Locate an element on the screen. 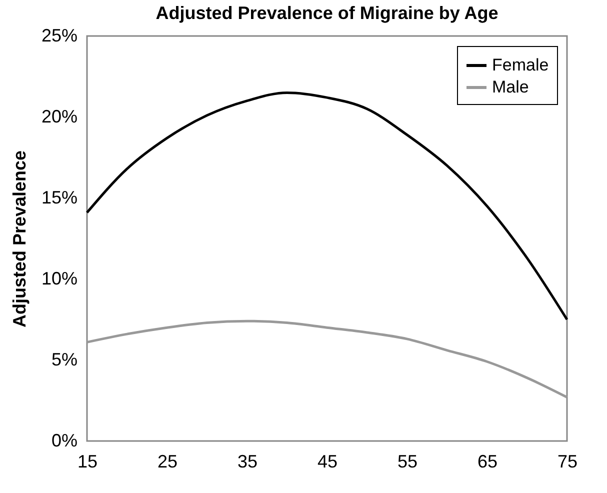 Image resolution: width=607 pixels, height=493 pixels. x-tick-label: 75 is located at coordinates (567, 462).